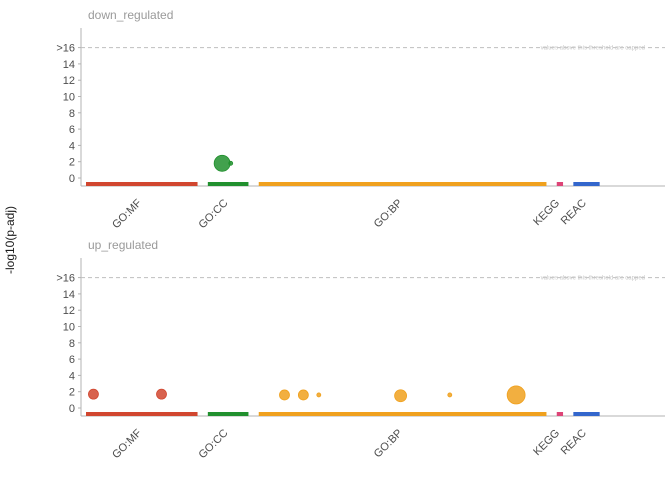 The image size is (672, 480). I want to click on panel-title: up_regulated, so click(123, 245).